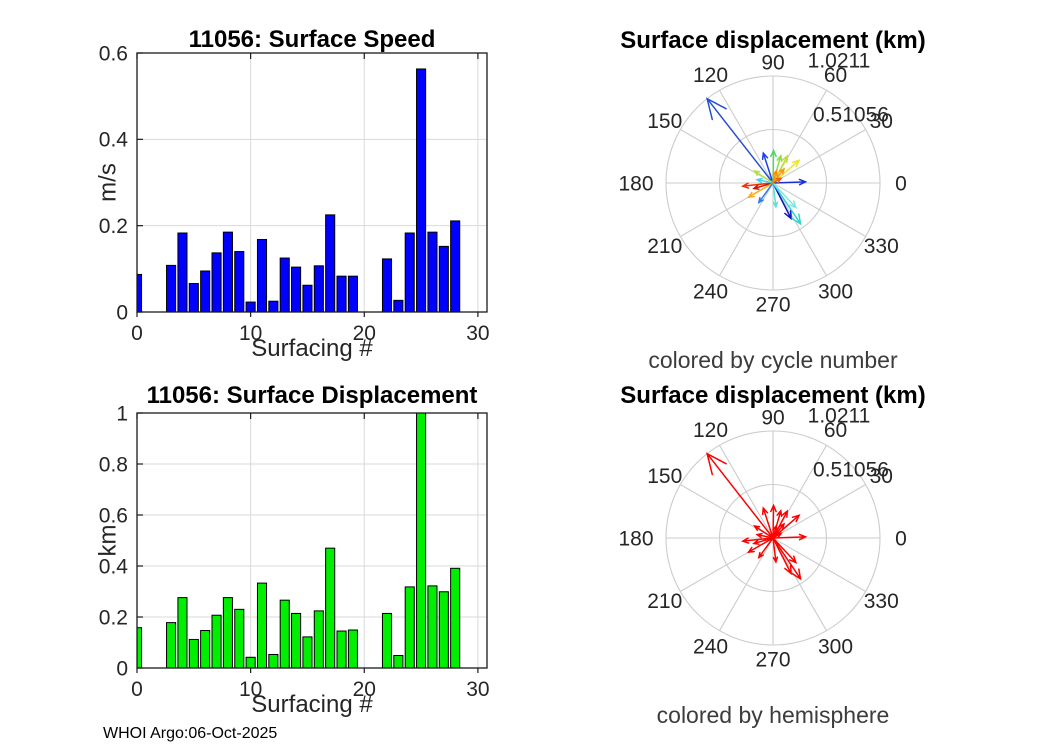  Describe the element at coordinates (773, 715) in the screenshot. I see `polar-hemisphere-caption: colored by hemisphere` at that location.